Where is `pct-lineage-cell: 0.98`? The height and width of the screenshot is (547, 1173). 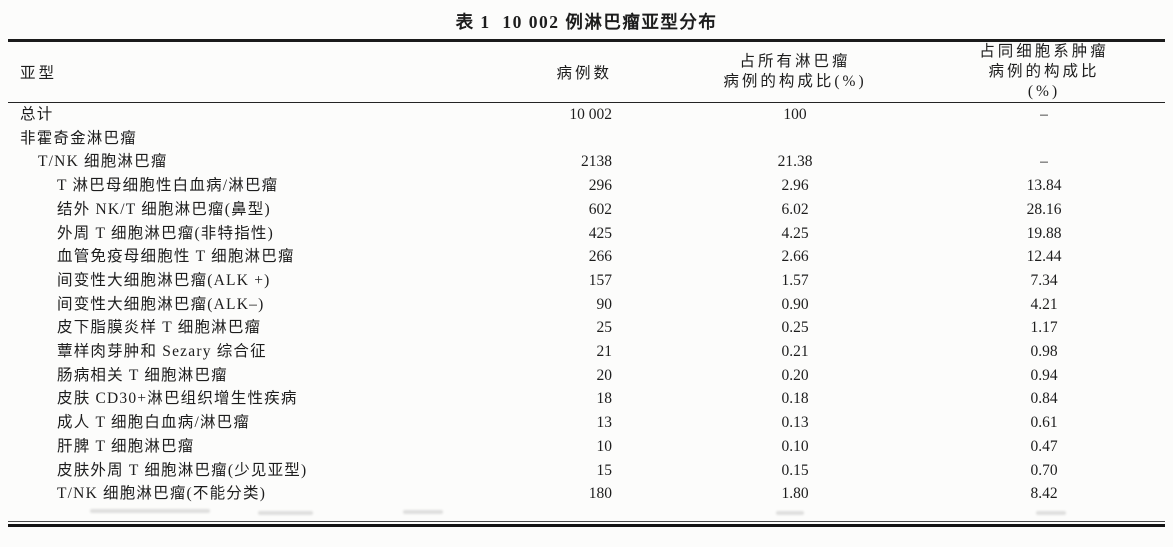
pct-lineage-cell: 0.98 is located at coordinates (1044, 352).